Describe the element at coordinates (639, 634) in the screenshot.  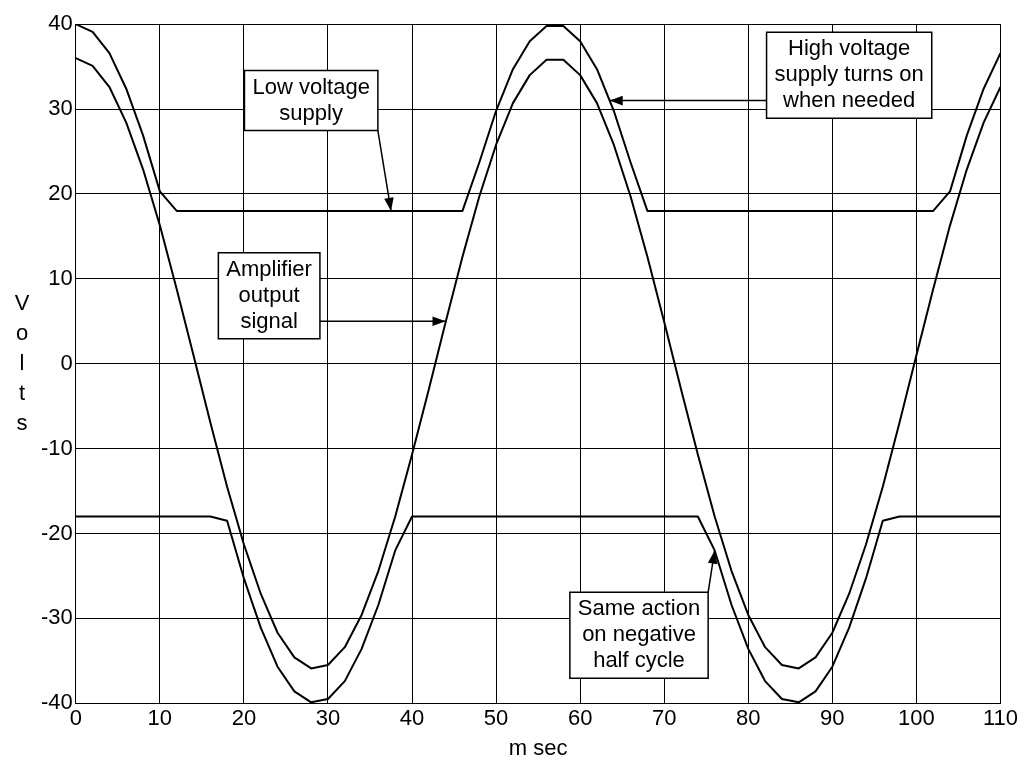
I see `annotation: Same action on negative half cycle` at that location.